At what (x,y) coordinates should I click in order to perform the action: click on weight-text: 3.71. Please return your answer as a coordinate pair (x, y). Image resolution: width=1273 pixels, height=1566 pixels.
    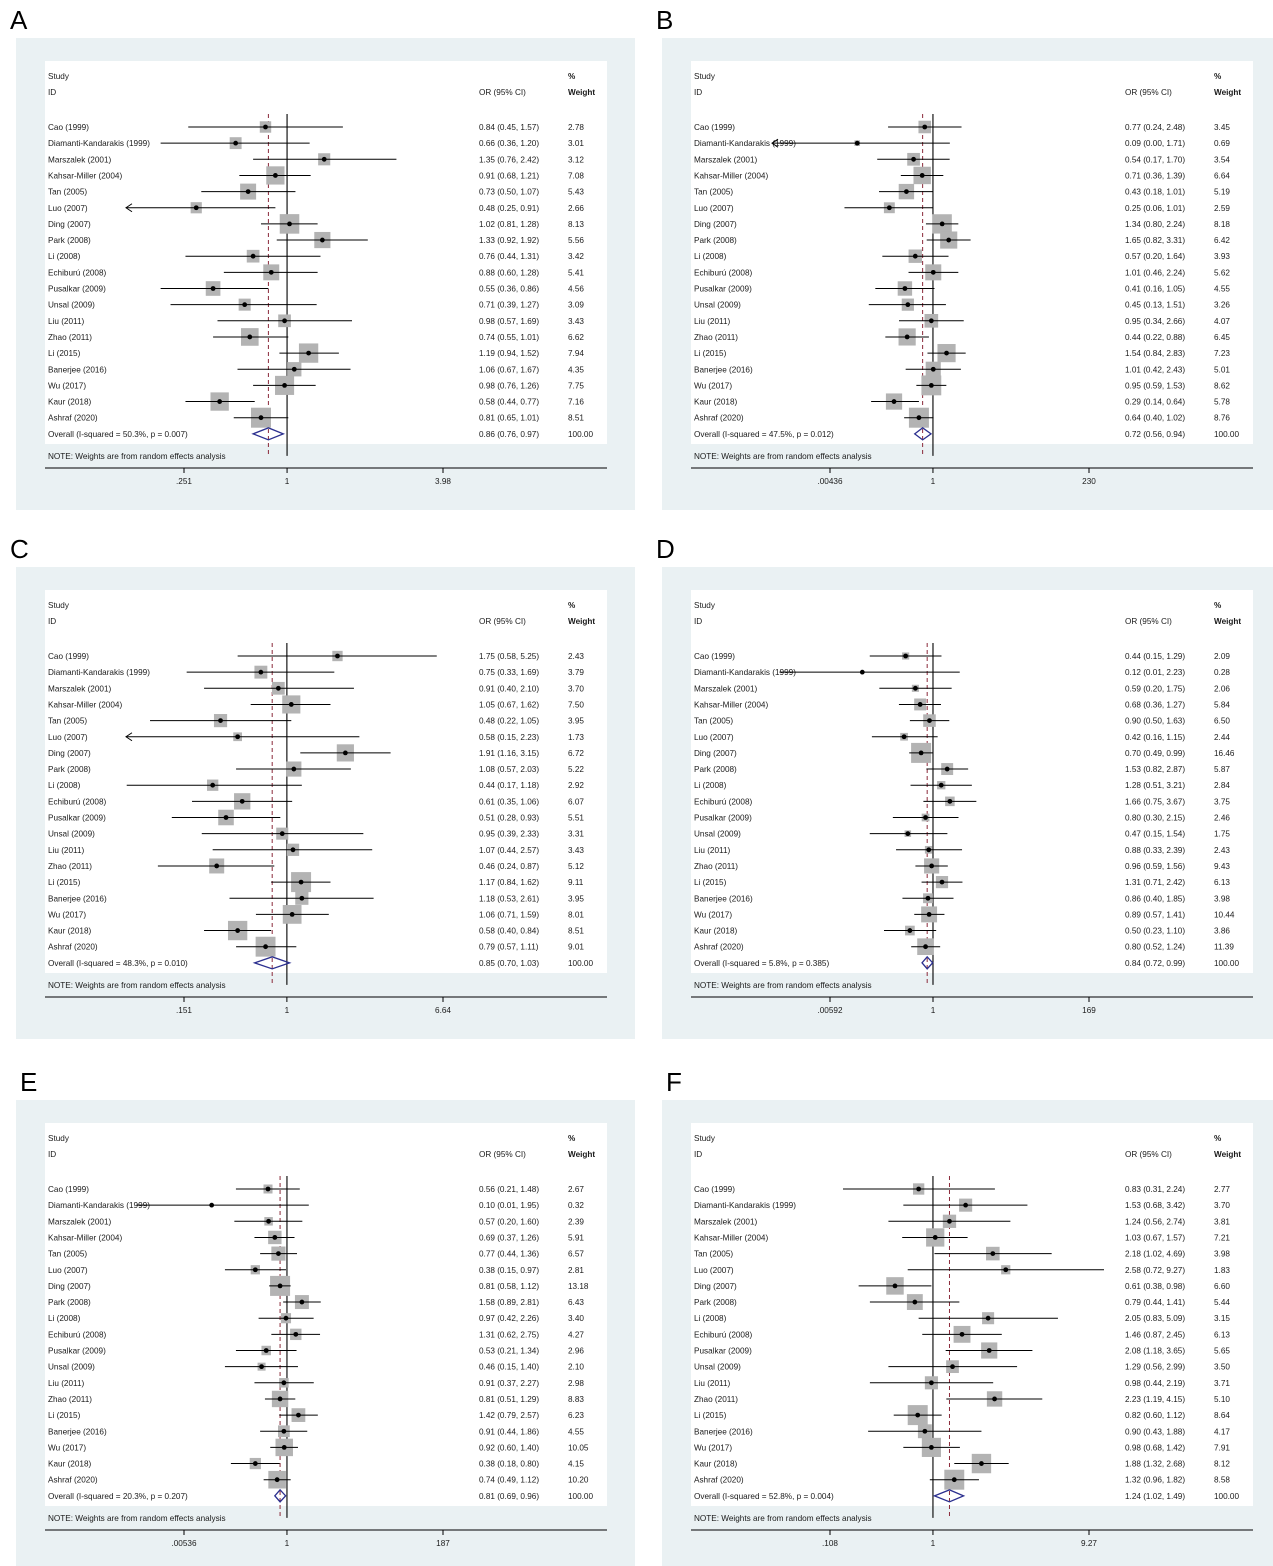
    Looking at the image, I should click on (1222, 1383).